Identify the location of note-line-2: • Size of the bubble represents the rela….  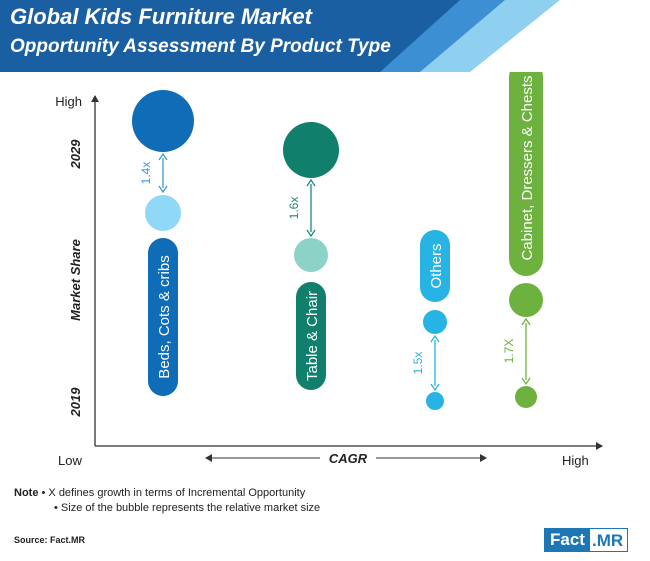
(187, 508).